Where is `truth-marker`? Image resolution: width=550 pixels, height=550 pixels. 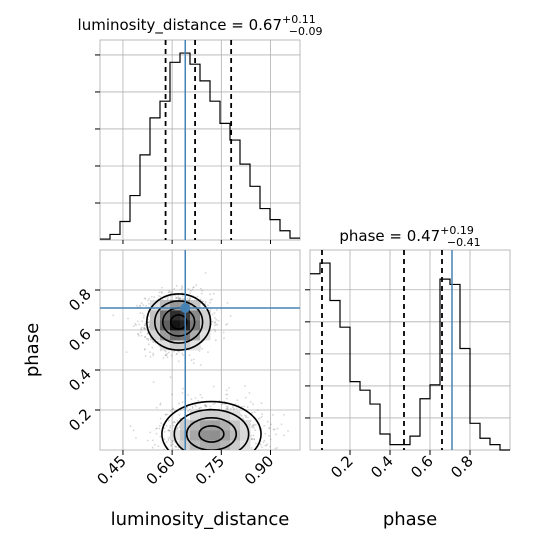 truth-marker is located at coordinates (185, 308).